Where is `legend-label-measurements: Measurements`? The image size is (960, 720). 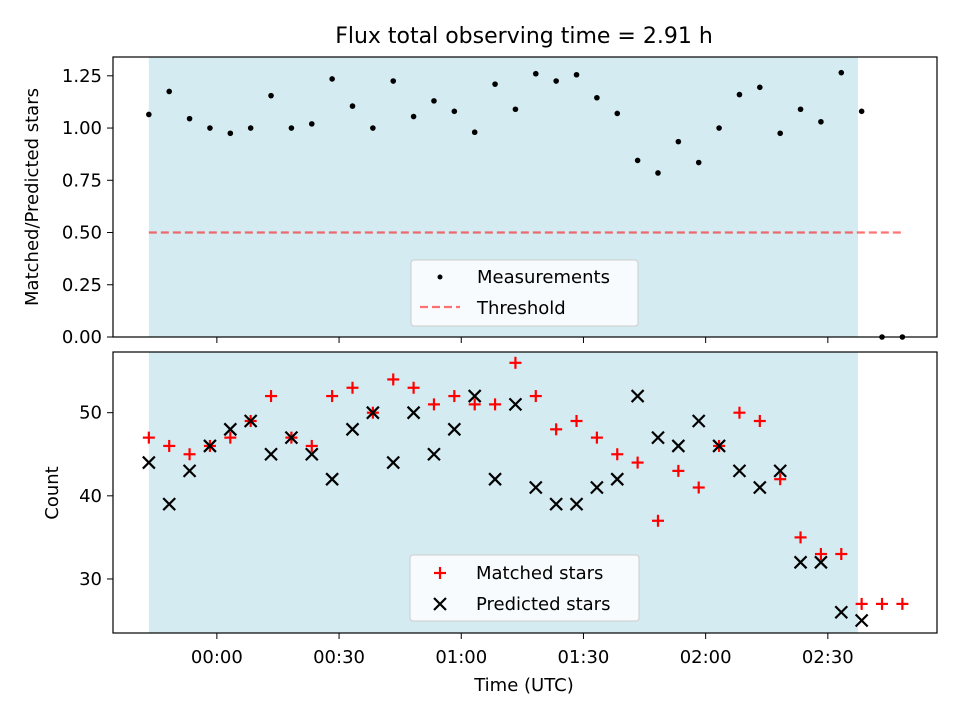 legend-label-measurements: Measurements is located at coordinates (543, 277).